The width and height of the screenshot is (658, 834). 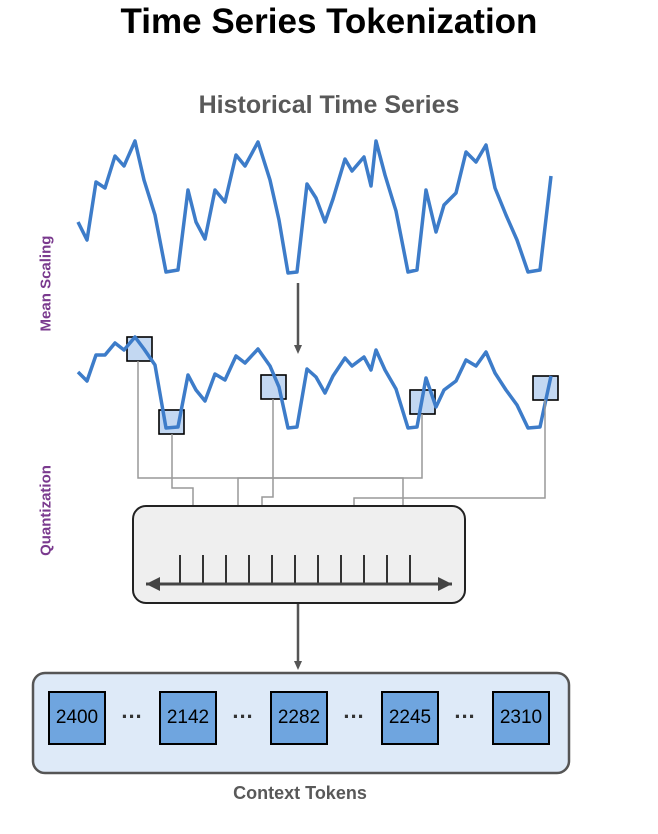 What do you see at coordinates (329, 21) in the screenshot?
I see `diagram-title: Time Series Tokenization` at bounding box center [329, 21].